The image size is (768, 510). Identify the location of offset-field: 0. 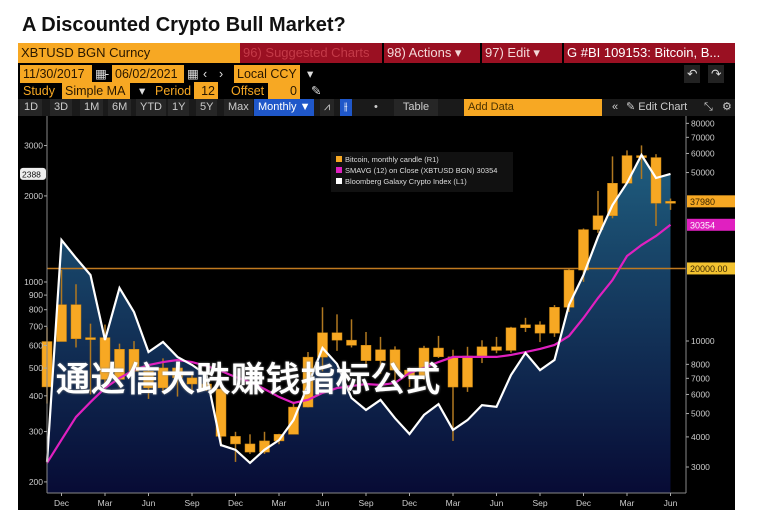
(284, 91).